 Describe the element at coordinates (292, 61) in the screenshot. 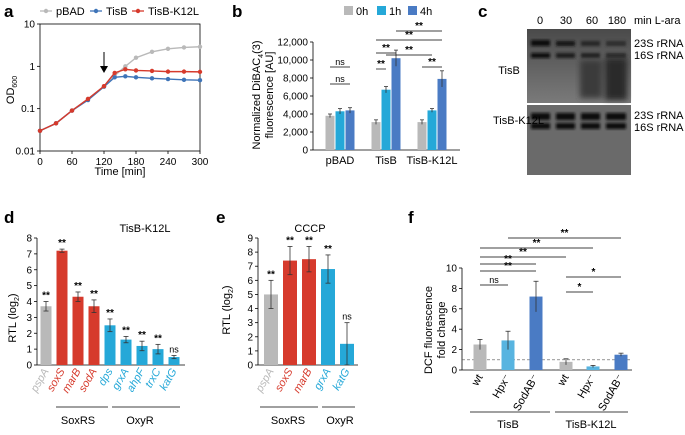

I see `y-tick-label: 10,000` at that location.